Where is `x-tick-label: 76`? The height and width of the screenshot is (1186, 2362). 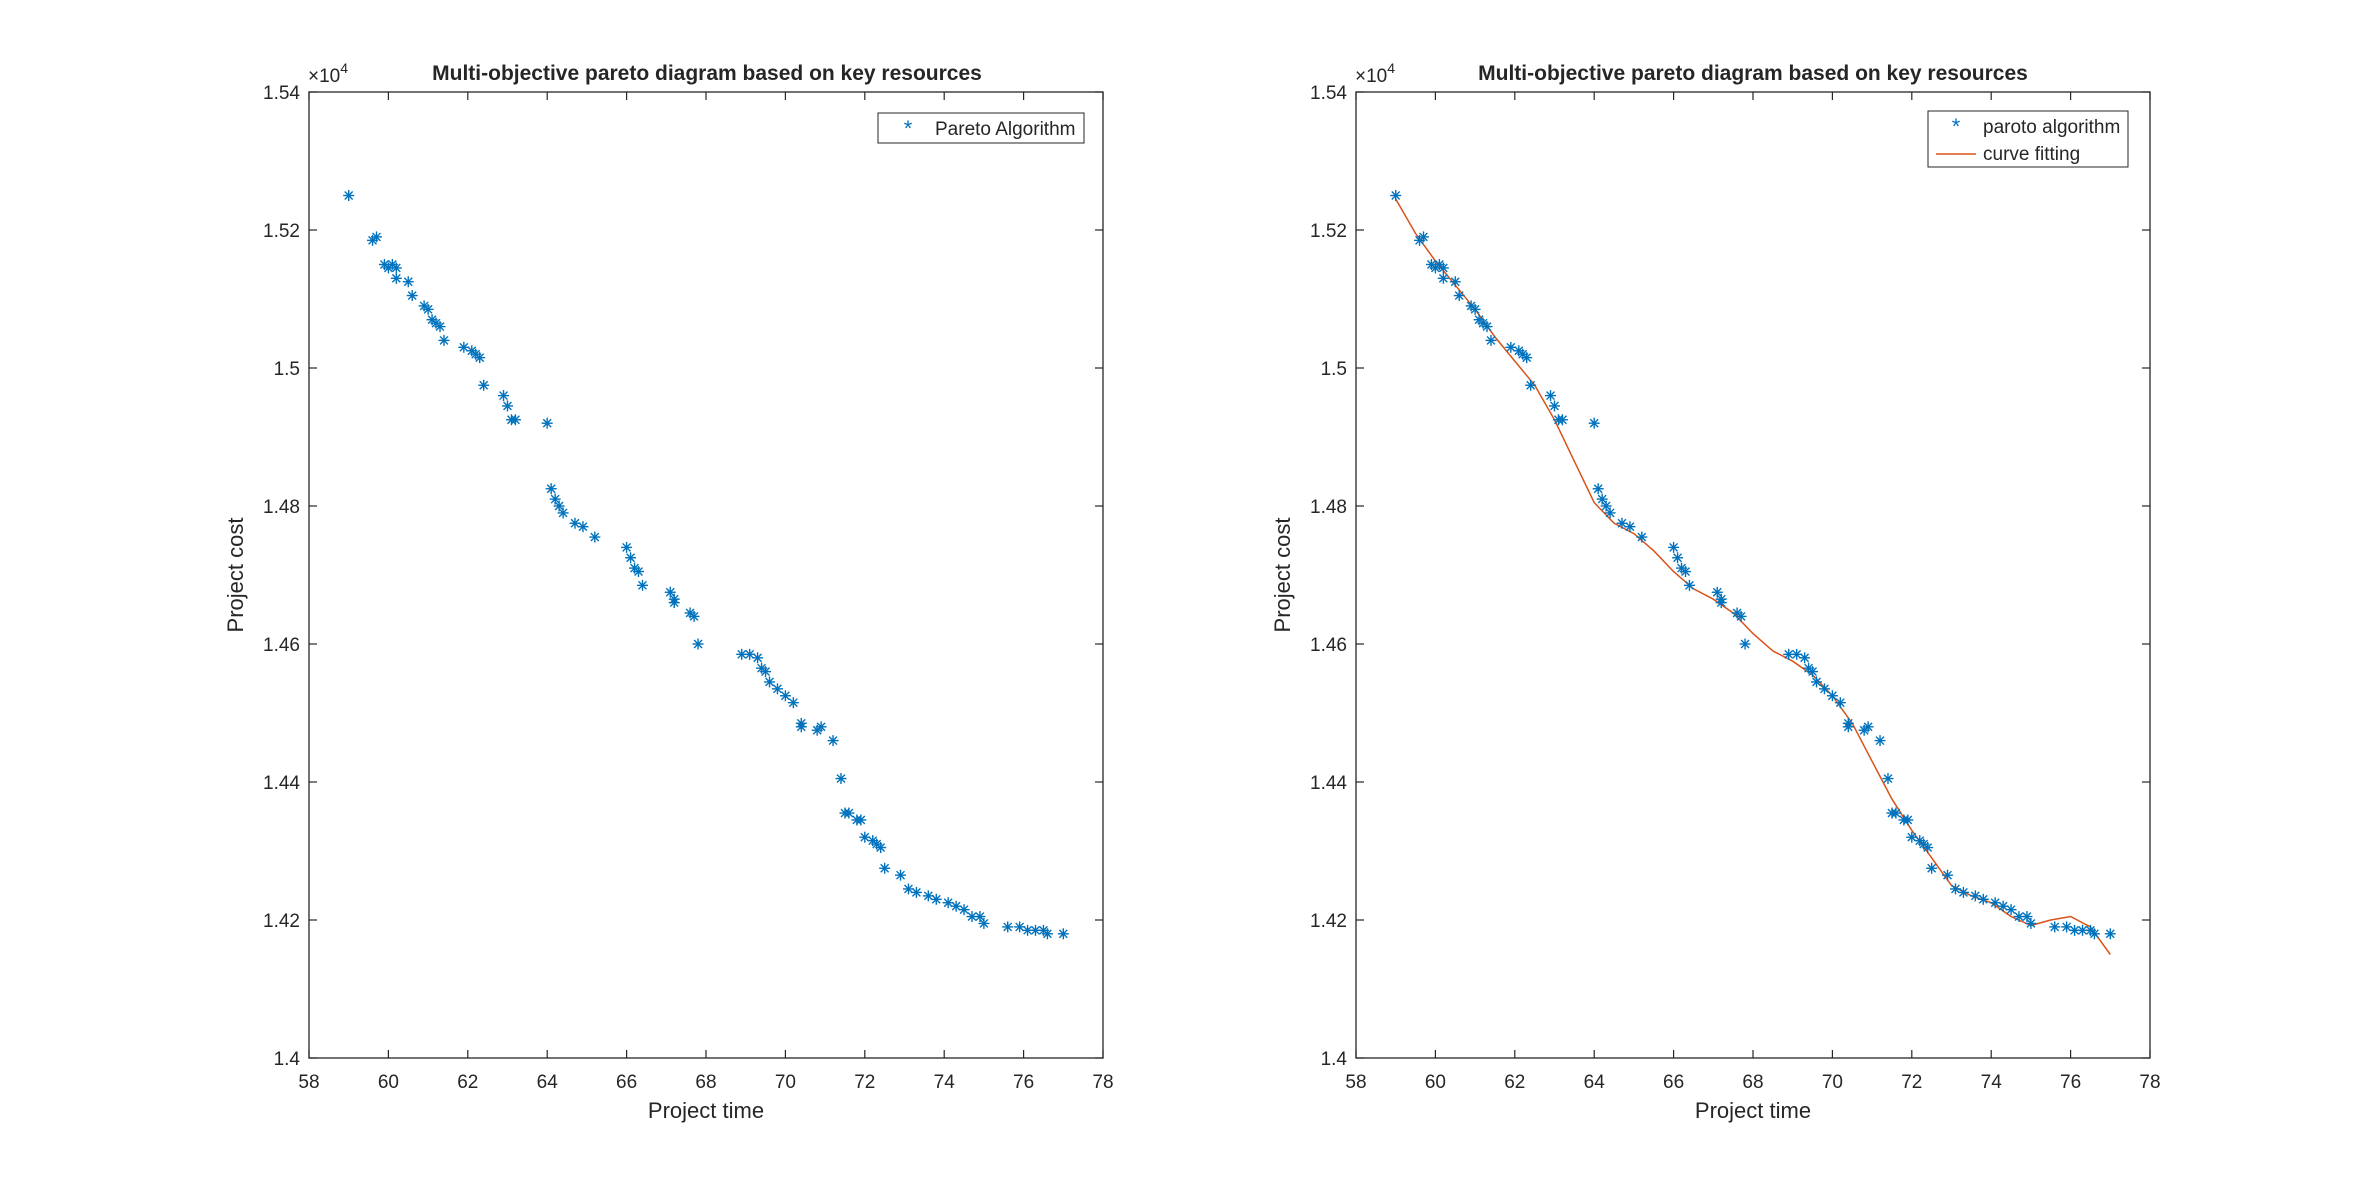
x-tick-label: 76 is located at coordinates (1023, 1082).